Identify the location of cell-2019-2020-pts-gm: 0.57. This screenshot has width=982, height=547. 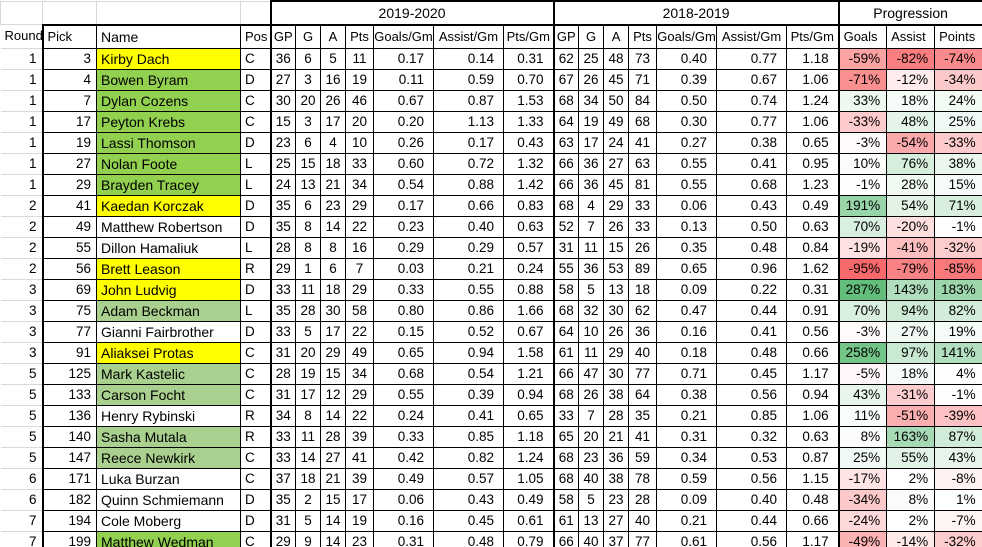
(528, 247).